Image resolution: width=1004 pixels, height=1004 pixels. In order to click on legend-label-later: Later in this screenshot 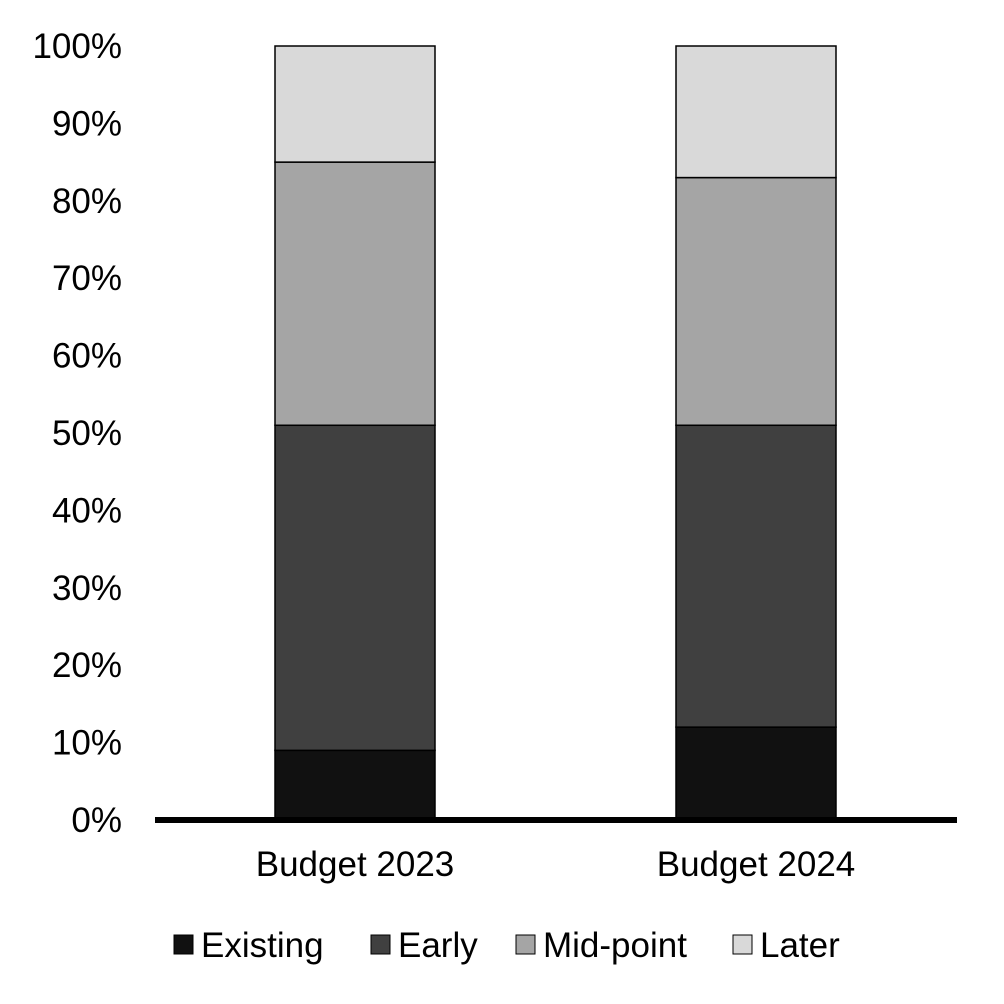, I will do `click(800, 945)`.